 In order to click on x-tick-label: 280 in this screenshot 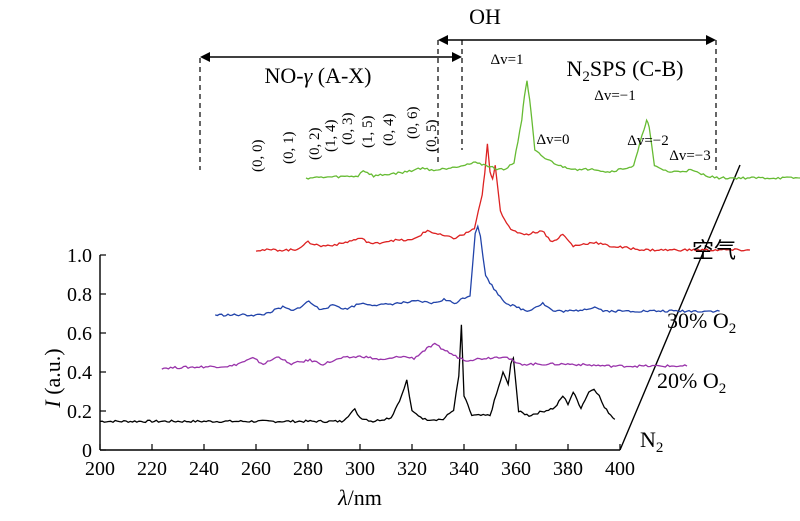, I will do `click(308, 469)`.